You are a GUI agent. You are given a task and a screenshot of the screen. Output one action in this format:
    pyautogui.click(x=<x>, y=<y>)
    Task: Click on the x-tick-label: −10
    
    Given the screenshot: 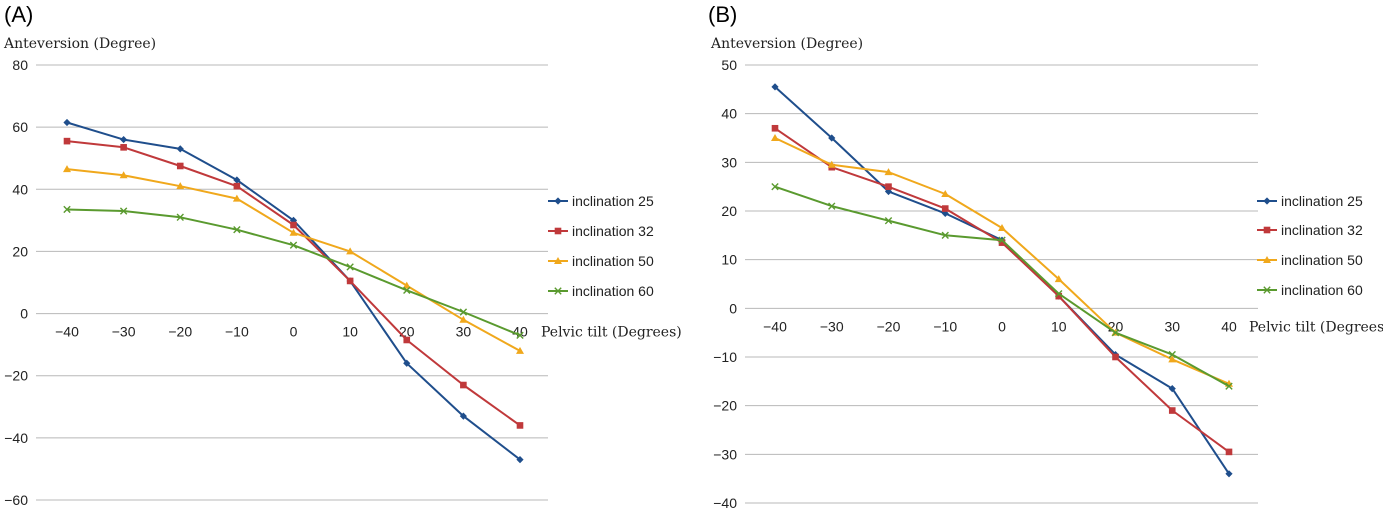 What is the action you would take?
    pyautogui.click(x=237, y=332)
    